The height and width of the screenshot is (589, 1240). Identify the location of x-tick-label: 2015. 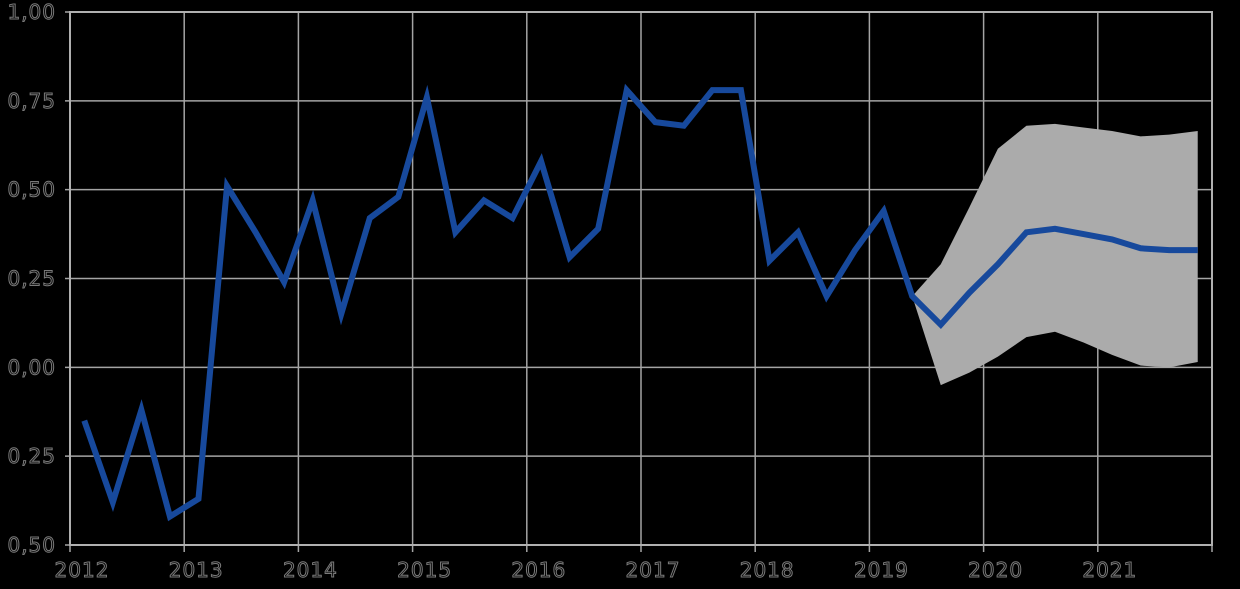
(424, 570).